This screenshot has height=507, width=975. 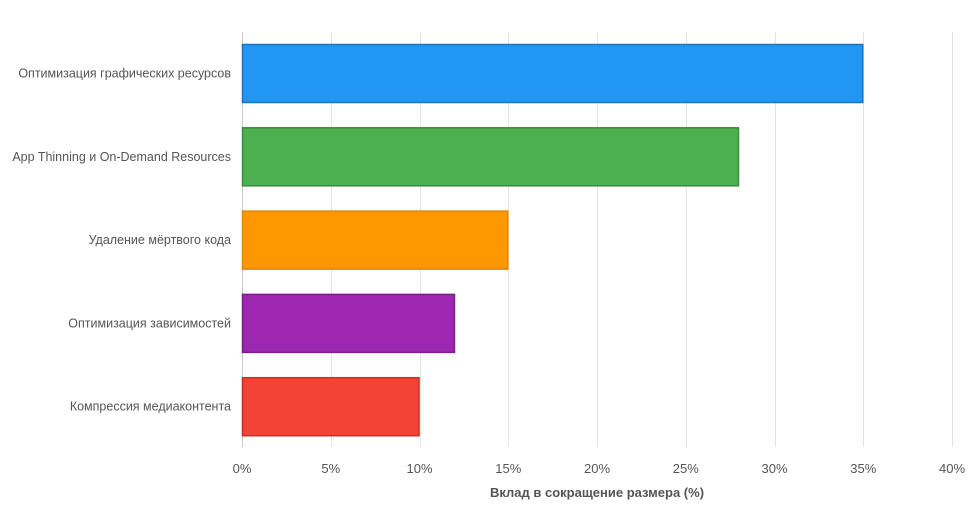 I want to click on category-label-4: Оптимизация зависимостей, so click(x=149, y=323).